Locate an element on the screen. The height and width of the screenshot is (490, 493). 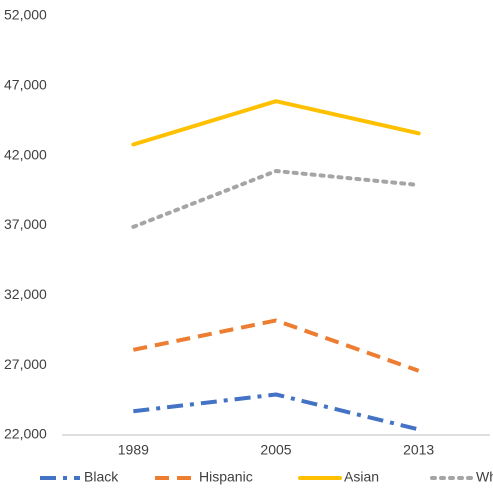
x-tick-label: 1989 is located at coordinates (133, 450).